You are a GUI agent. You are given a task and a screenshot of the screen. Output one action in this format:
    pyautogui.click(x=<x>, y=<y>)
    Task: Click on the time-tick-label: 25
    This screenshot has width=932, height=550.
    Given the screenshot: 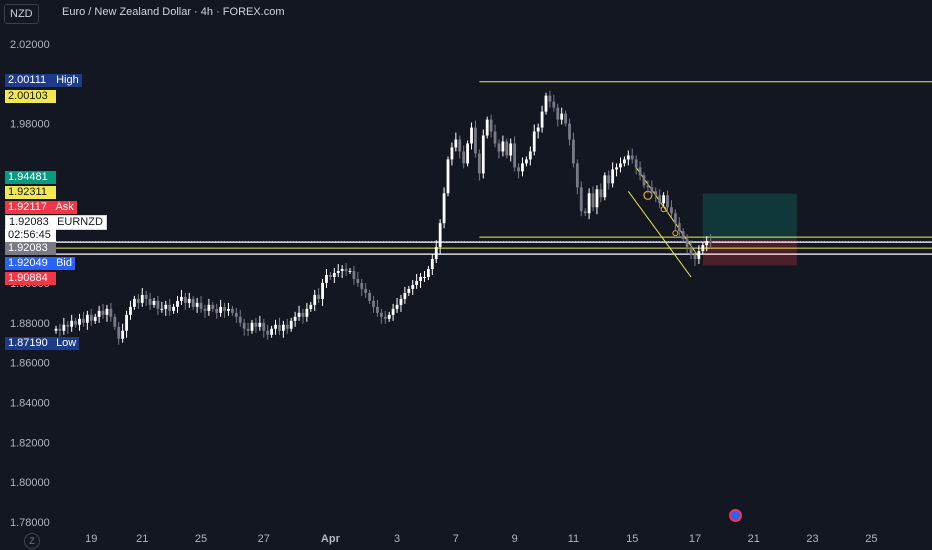 What is the action you would take?
    pyautogui.click(x=871, y=539)
    